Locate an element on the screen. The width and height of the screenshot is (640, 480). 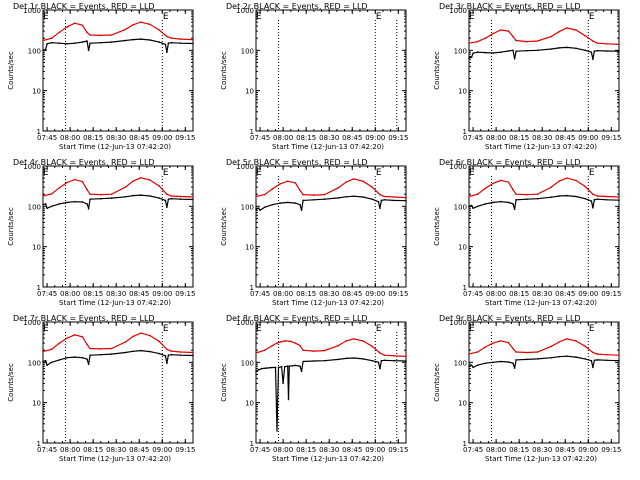
panel-title: Det 6r BLACK = Events, RED = LLD is located at coordinates (510, 162).